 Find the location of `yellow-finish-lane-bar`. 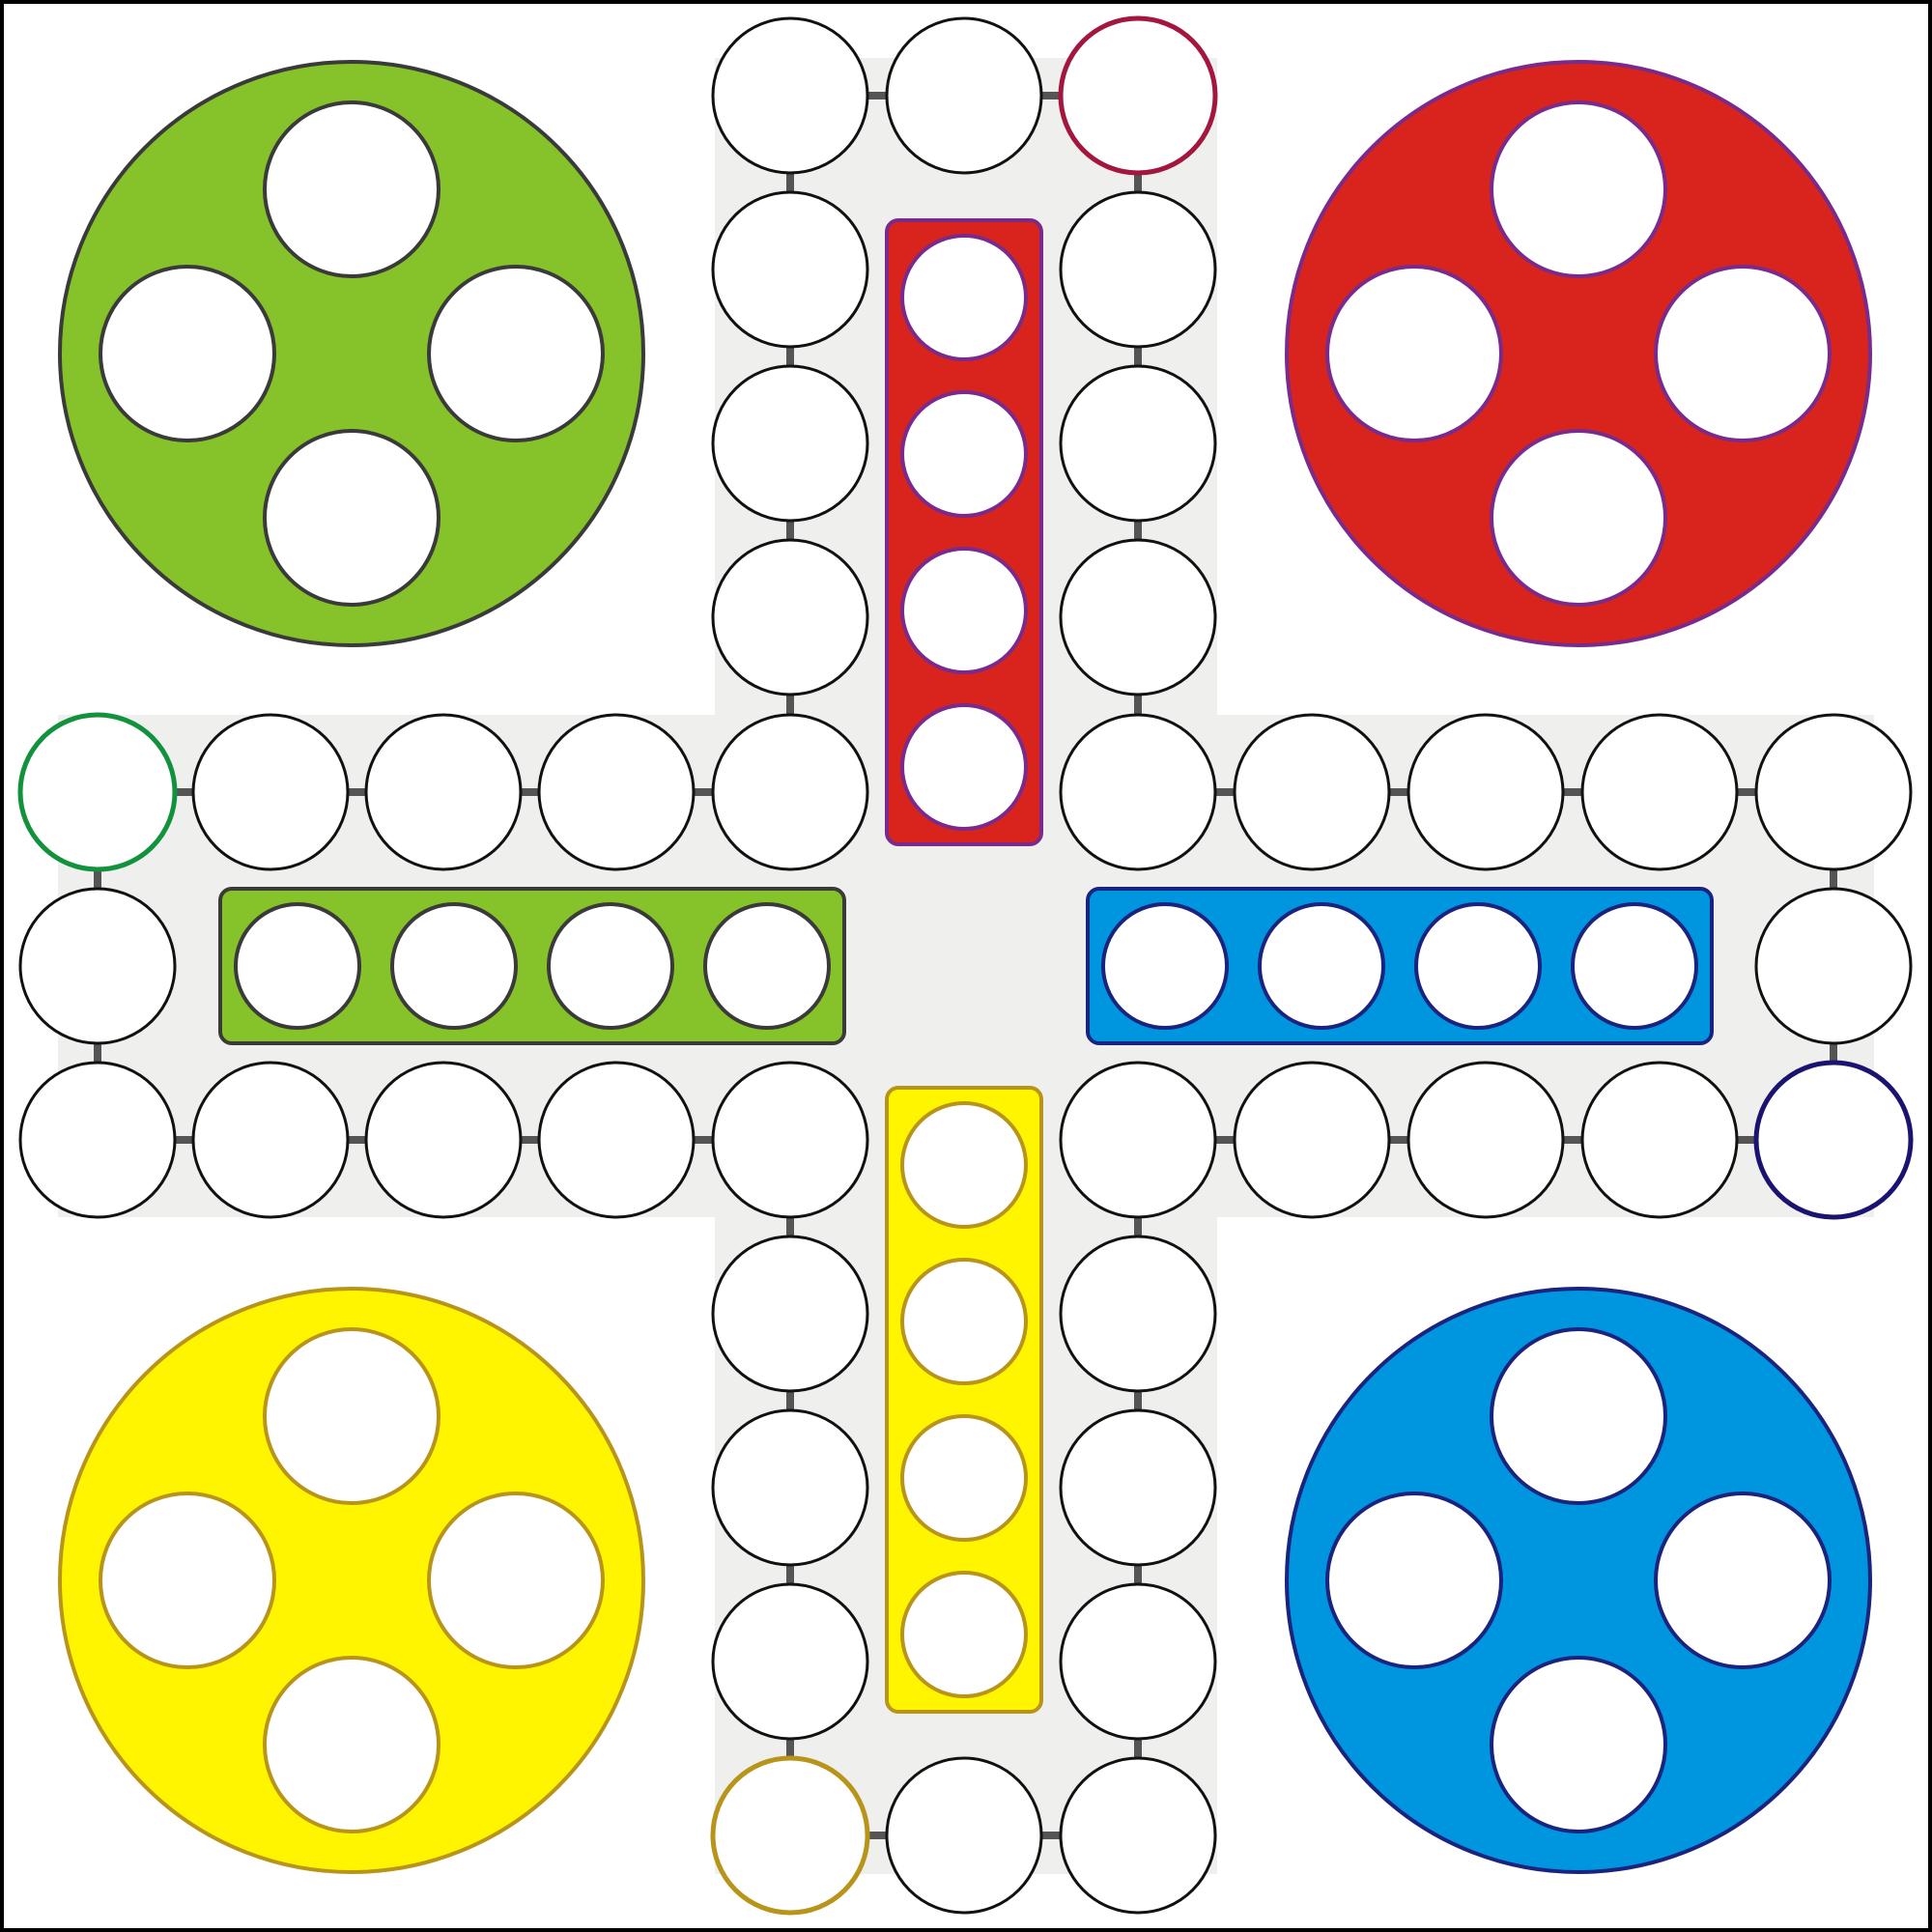

yellow-finish-lane-bar is located at coordinates (964, 1400).